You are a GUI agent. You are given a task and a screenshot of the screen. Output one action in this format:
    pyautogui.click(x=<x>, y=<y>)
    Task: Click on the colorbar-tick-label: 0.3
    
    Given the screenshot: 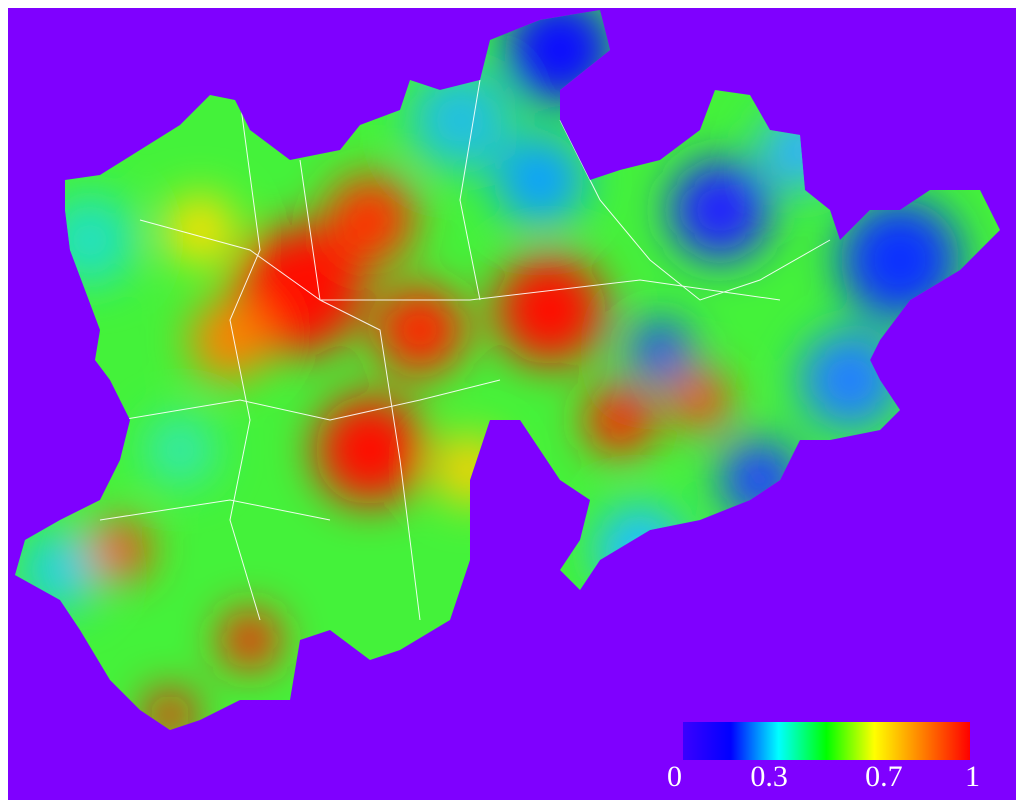 What is the action you would take?
    pyautogui.click(x=769, y=776)
    